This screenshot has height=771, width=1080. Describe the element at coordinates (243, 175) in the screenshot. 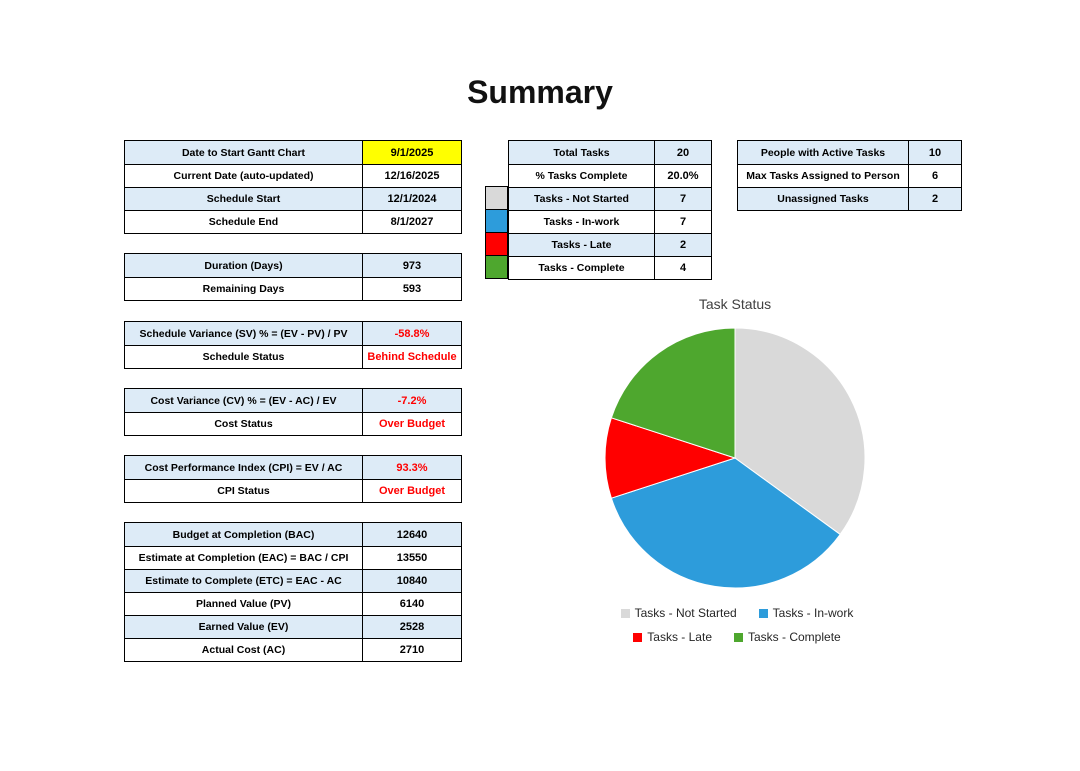

I see `cell-label: Current Date (auto-updated)` at that location.